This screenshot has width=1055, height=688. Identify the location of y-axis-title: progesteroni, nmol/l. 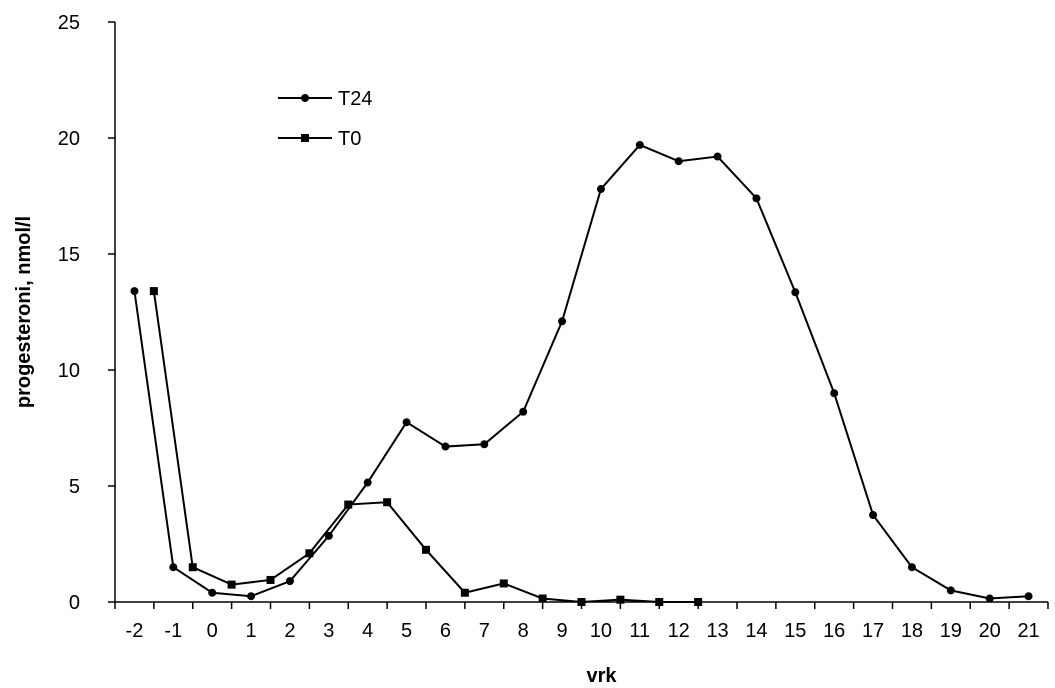
(24, 312).